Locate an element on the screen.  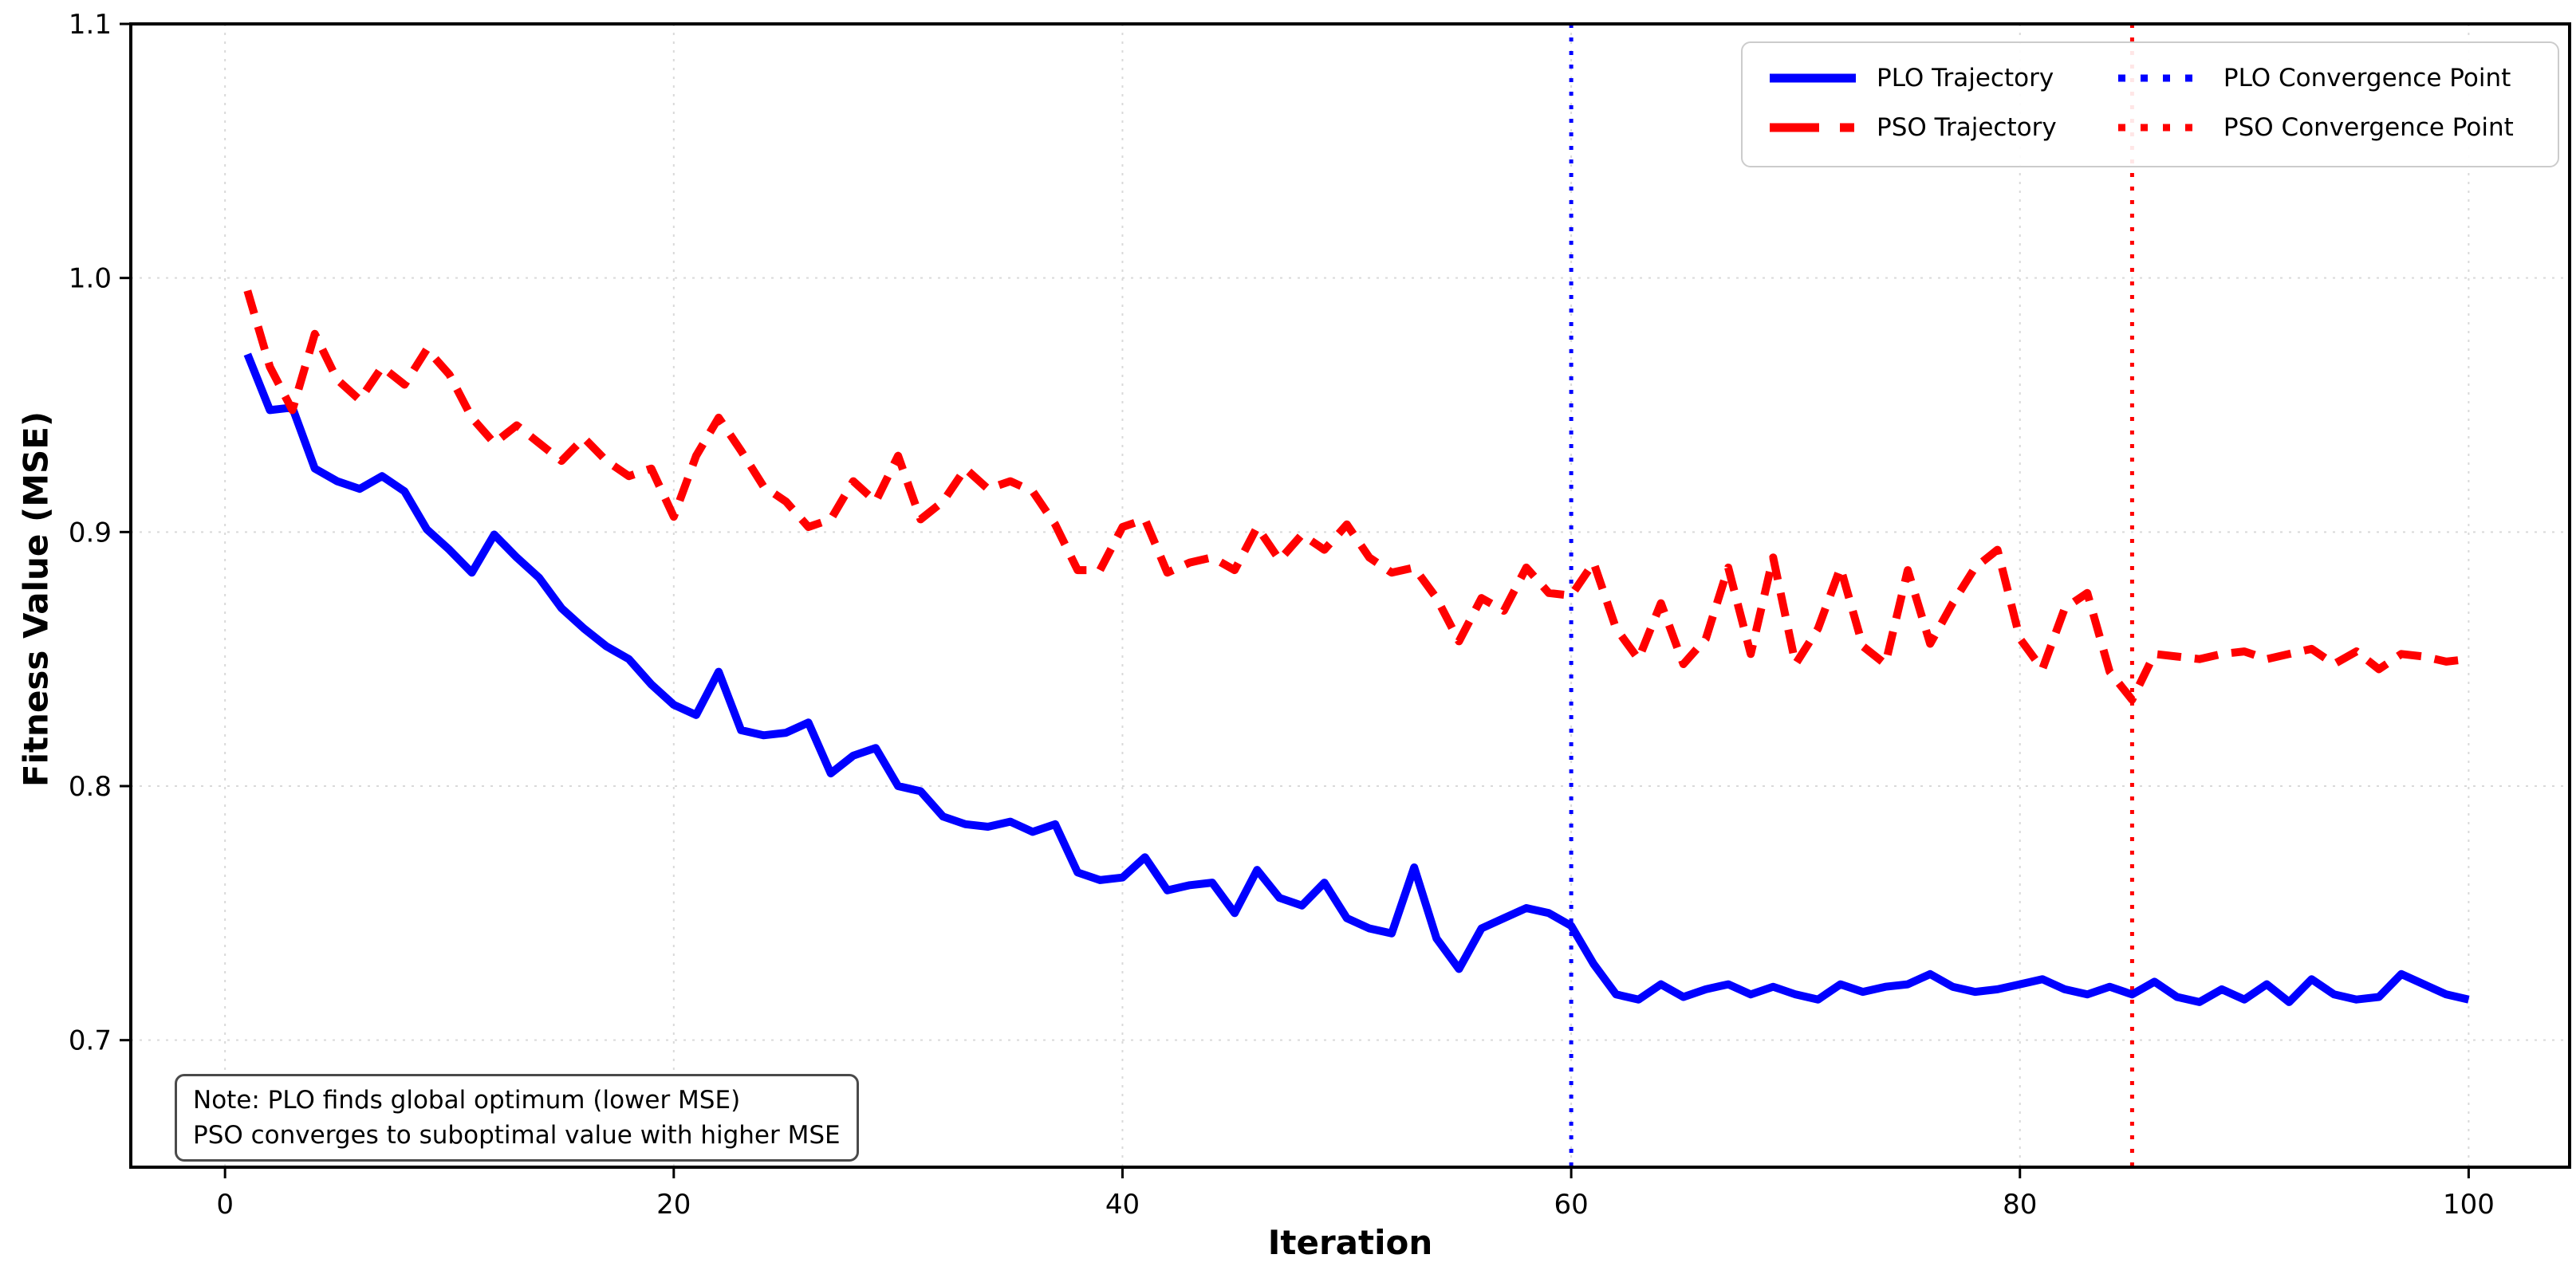
x-tick-label: 60 is located at coordinates (1571, 1205).